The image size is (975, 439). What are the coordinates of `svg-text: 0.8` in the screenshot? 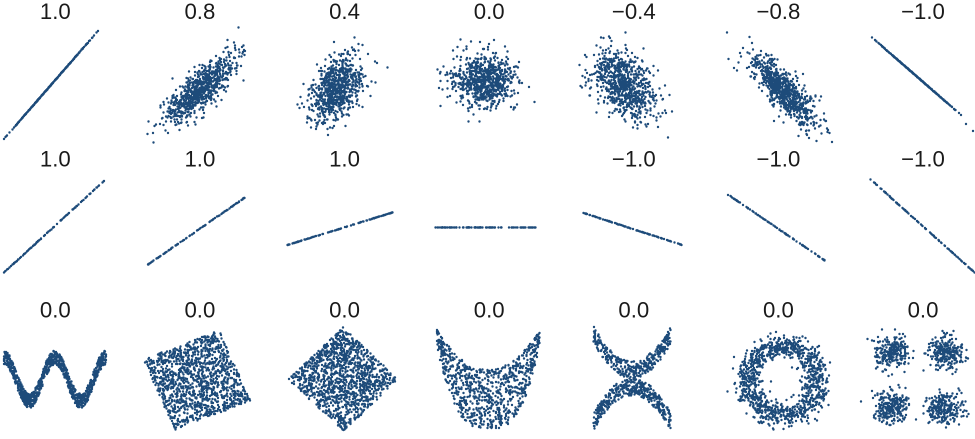 It's located at (199, 12).